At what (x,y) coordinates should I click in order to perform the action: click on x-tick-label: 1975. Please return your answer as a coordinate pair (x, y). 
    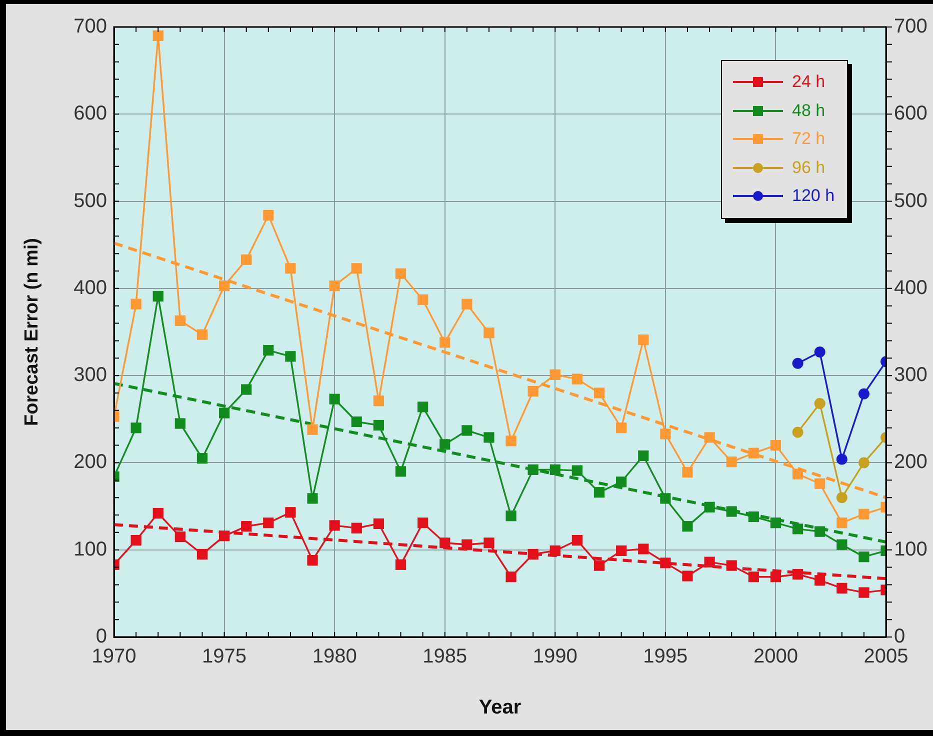
    Looking at the image, I should click on (224, 657).